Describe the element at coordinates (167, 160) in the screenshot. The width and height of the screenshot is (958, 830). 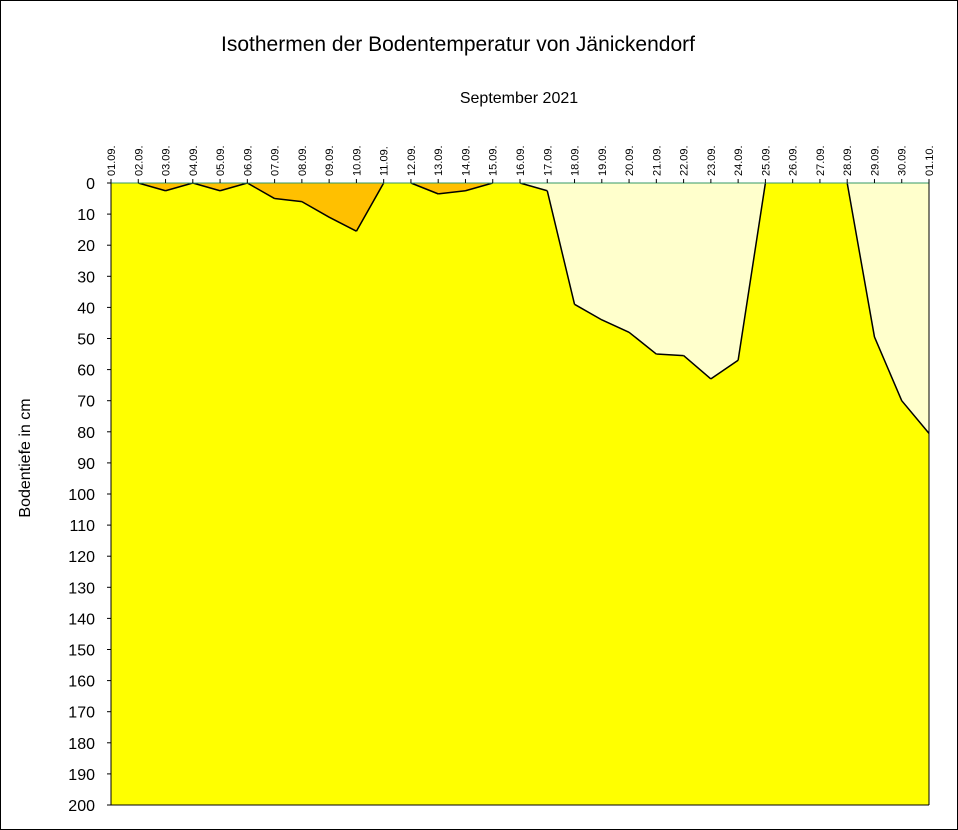
I see `x-tick-label: 03.09.` at that location.